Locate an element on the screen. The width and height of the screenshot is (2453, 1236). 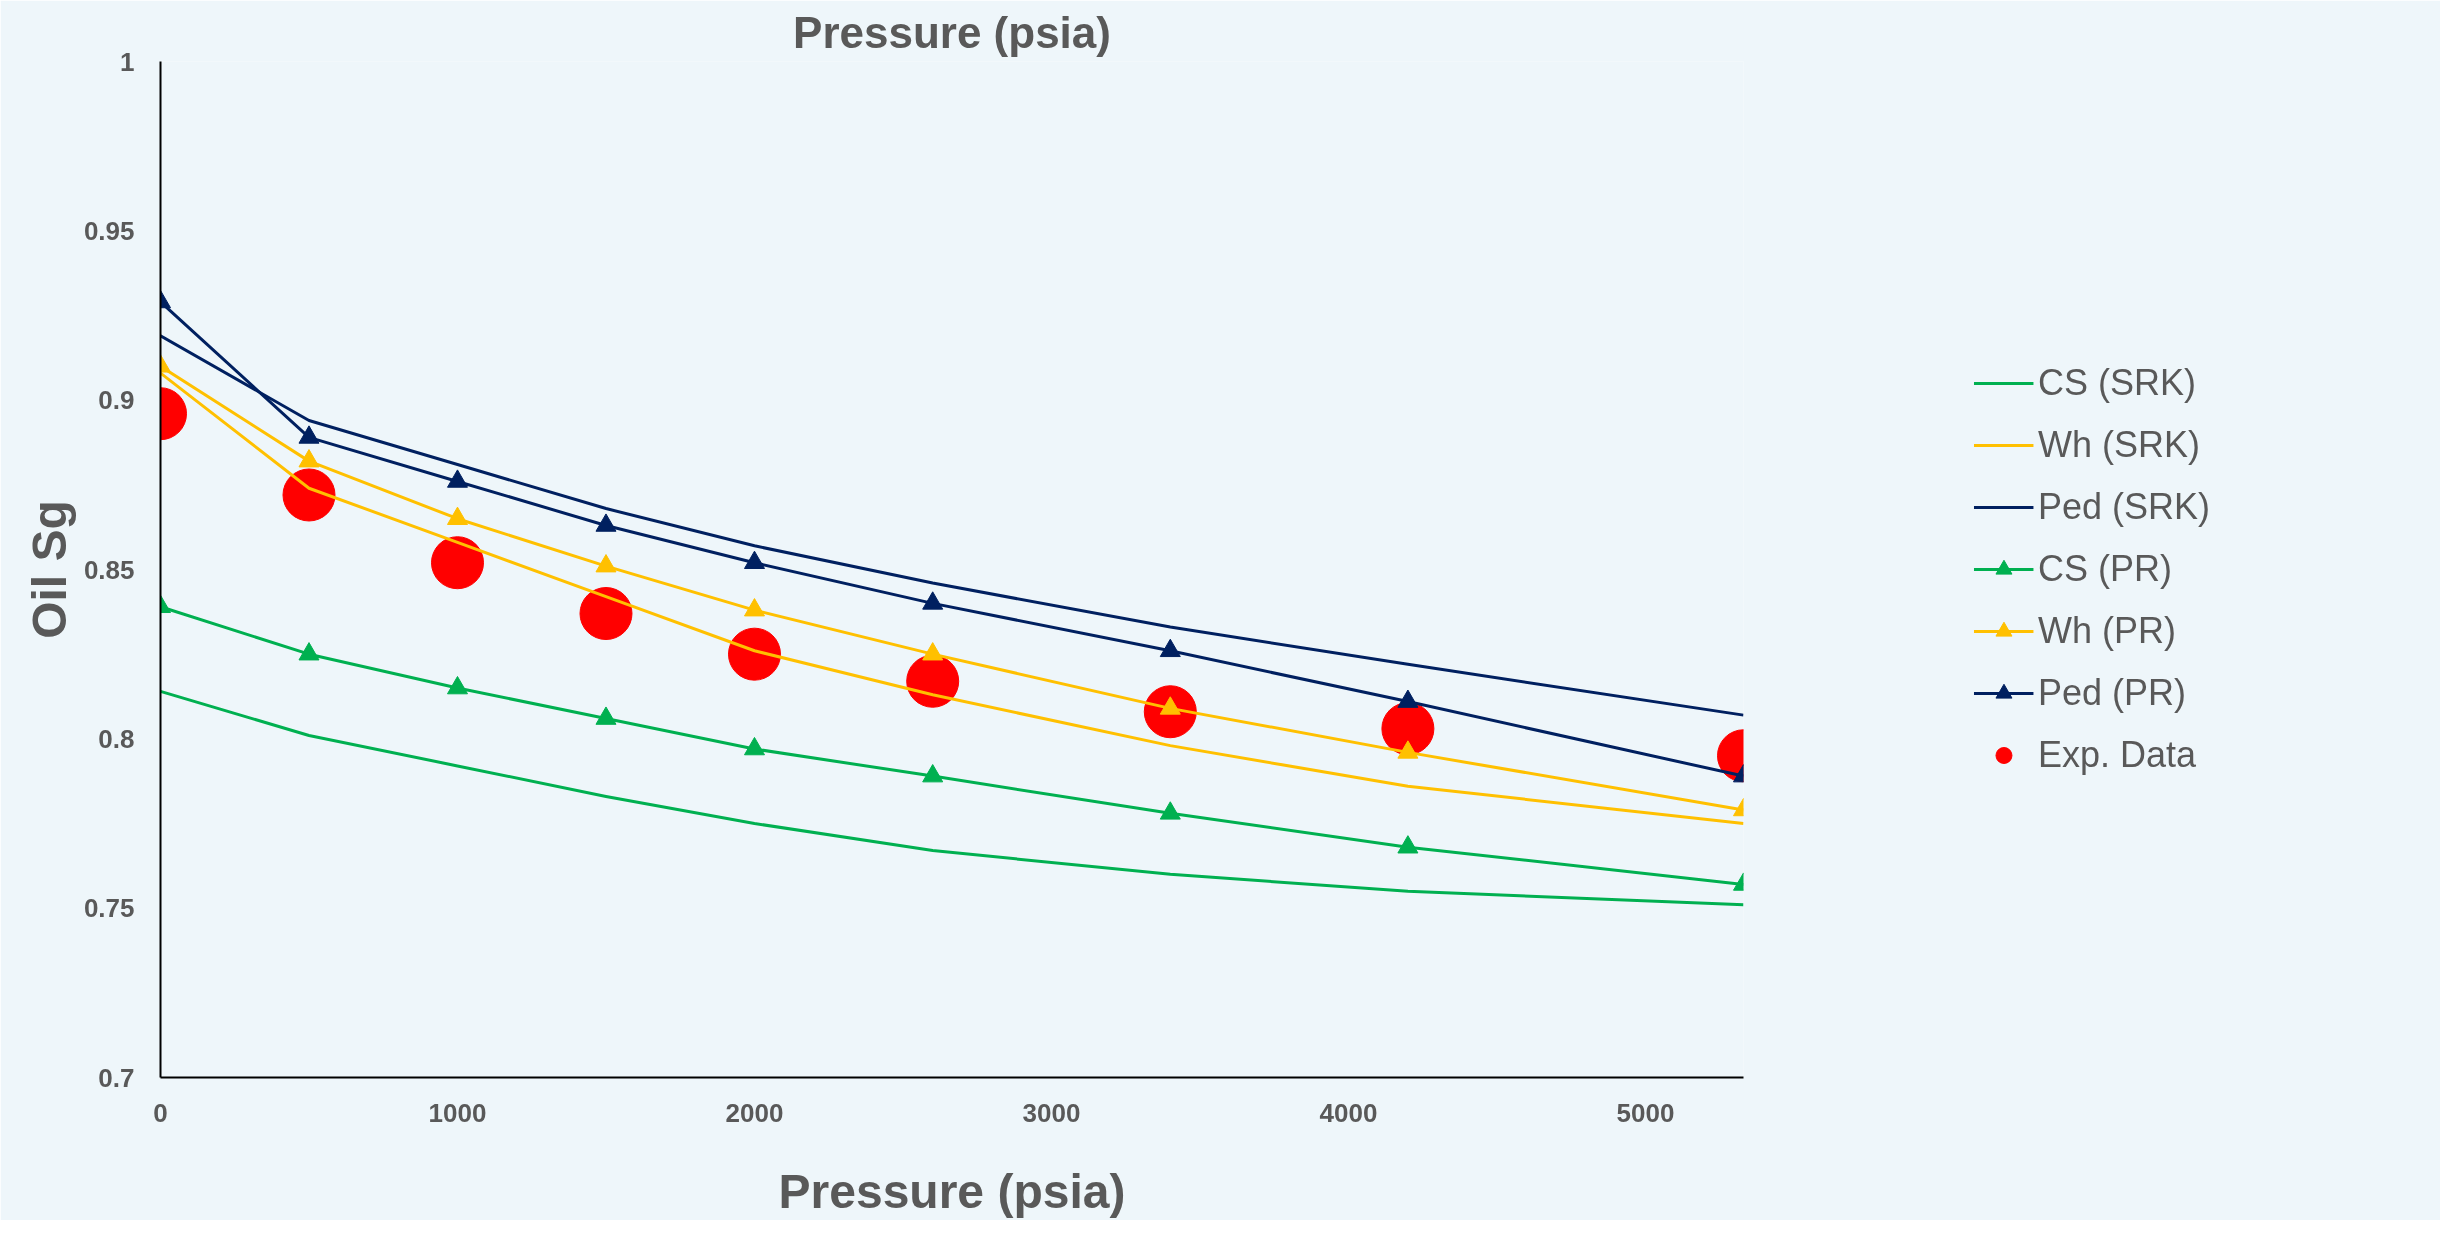
legend-label: CS (PR) is located at coordinates (2104, 569).